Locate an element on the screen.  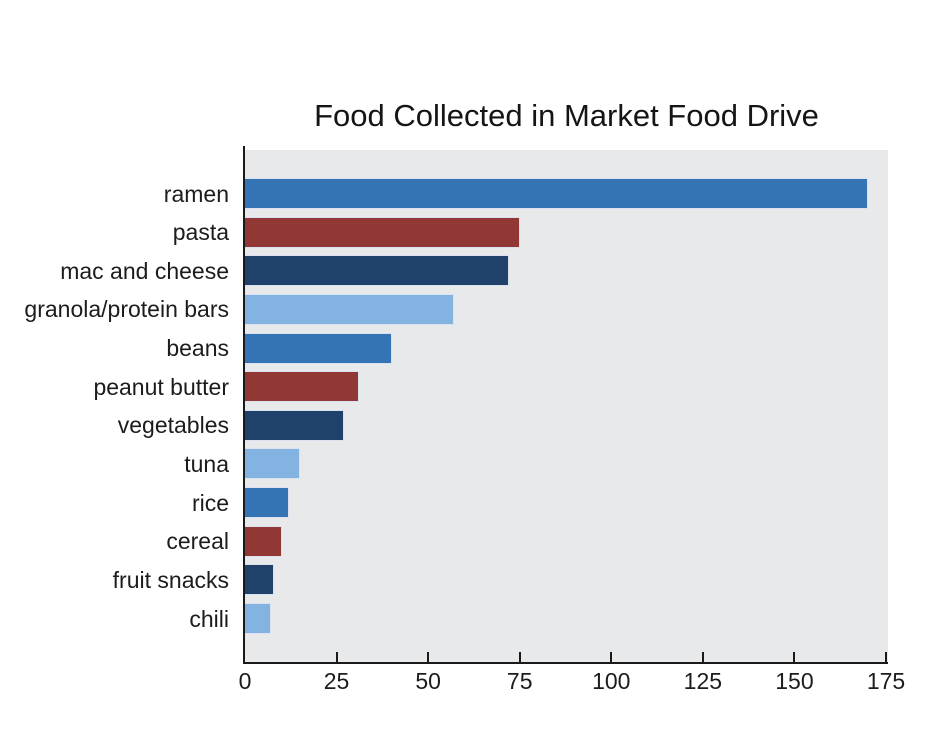
x-axis-tick-label: 75 is located at coordinates (519, 681).